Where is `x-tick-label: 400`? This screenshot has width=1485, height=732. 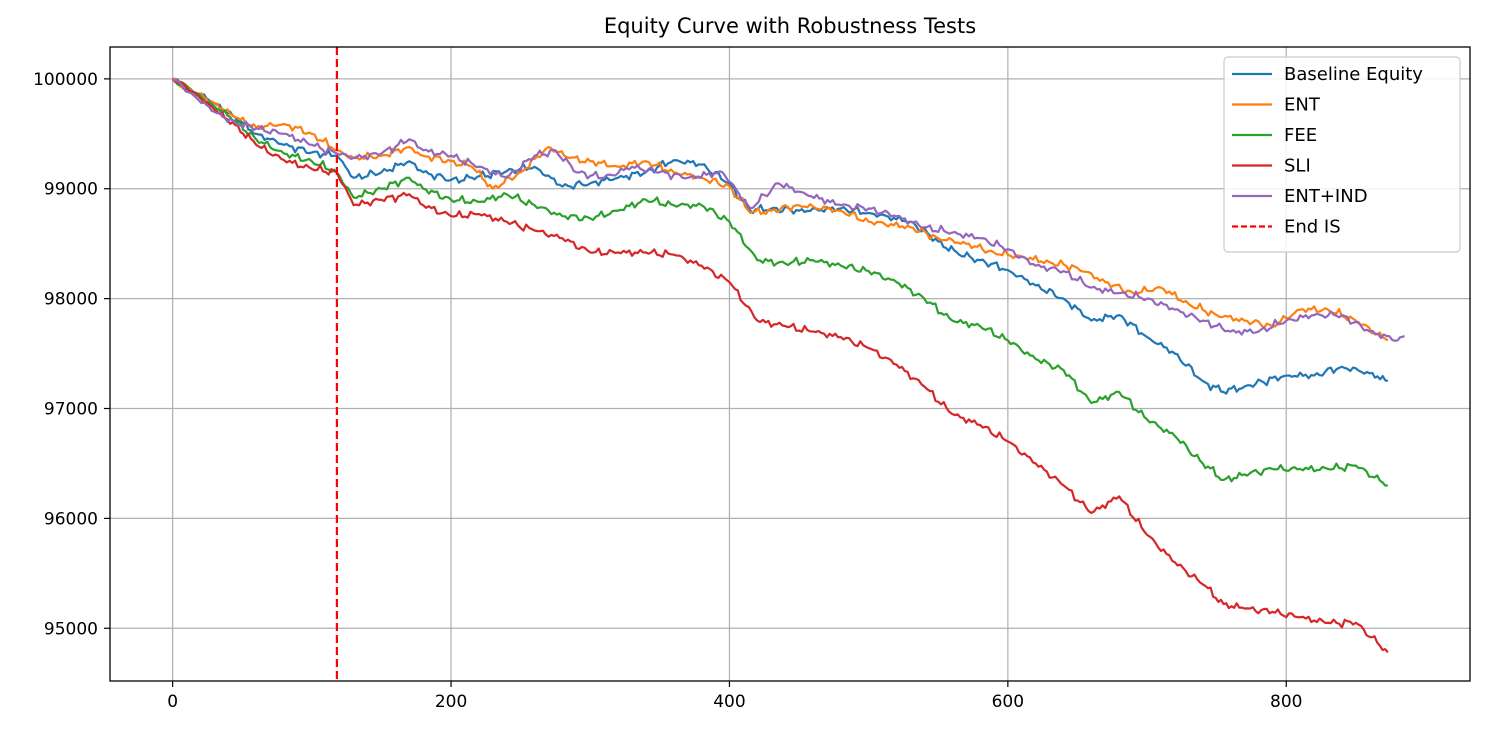 x-tick-label: 400 is located at coordinates (729, 702).